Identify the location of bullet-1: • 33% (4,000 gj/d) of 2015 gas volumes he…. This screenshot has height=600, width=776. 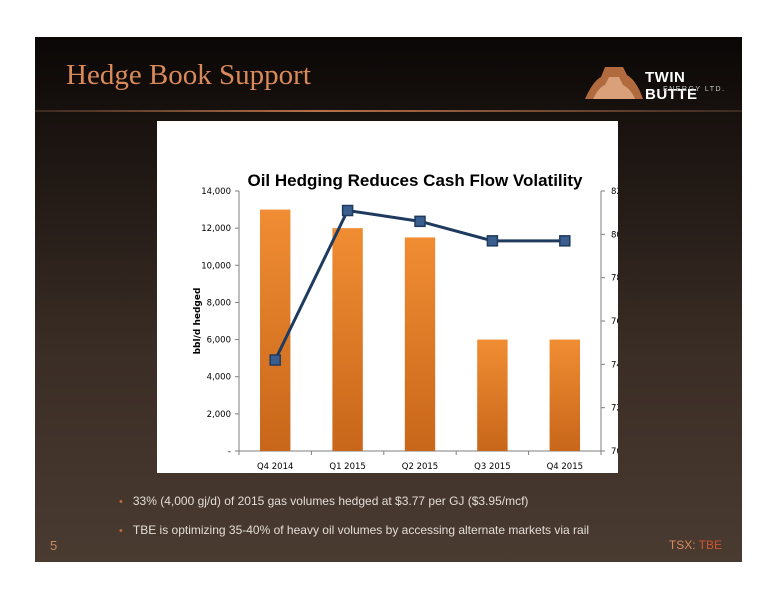
(323, 501).